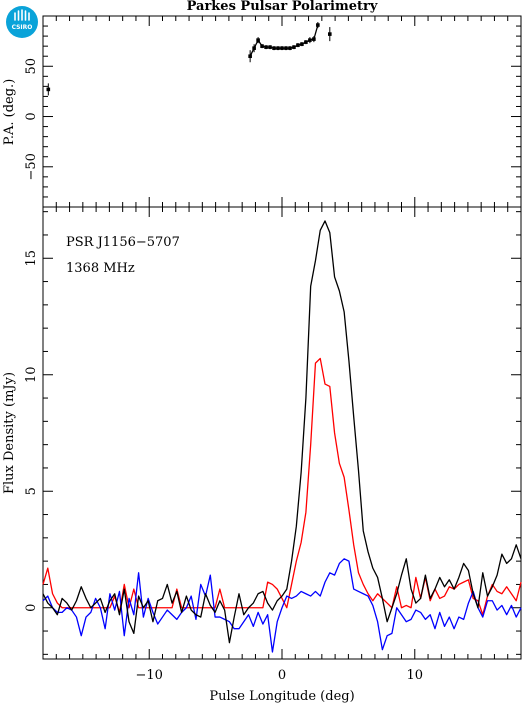 This screenshot has width=522, height=710. I want to click on csiro-logo: CSIRO, so click(22, 22).